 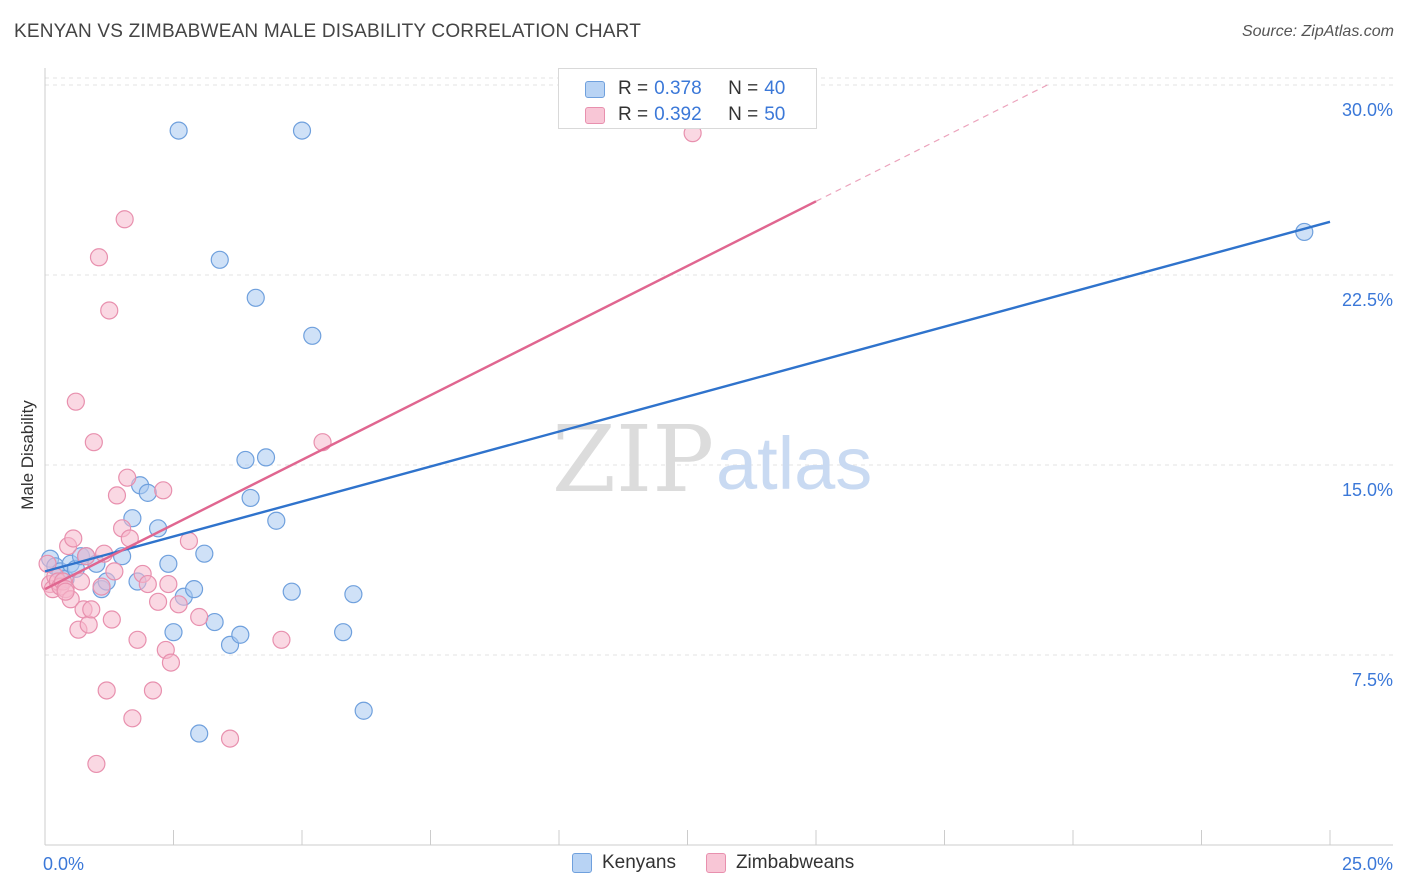 What do you see at coordinates (1367, 110) in the screenshot?
I see `y-tick-label: 30.0%` at bounding box center [1367, 110].